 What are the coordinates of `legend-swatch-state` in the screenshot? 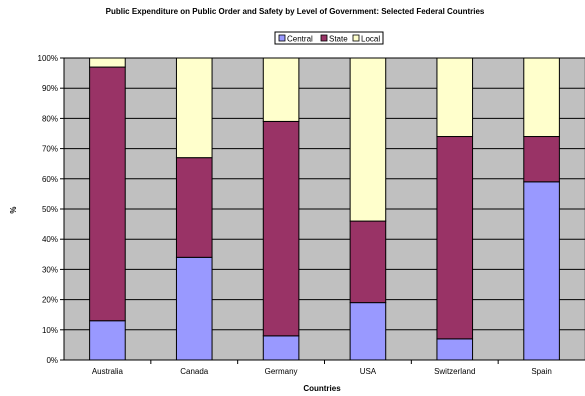 It's located at (324, 38).